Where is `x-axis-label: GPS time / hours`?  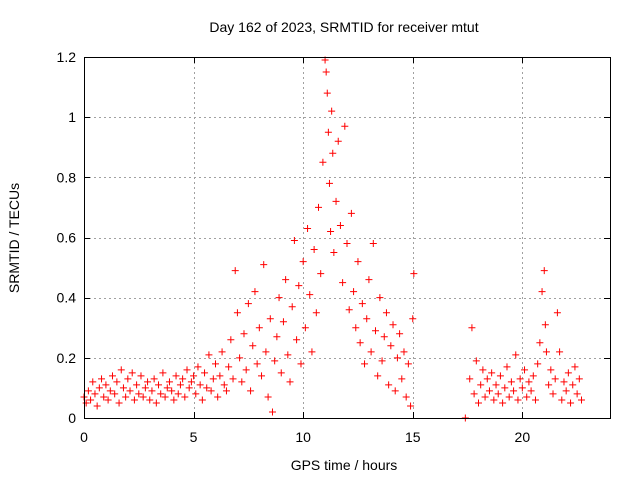 x-axis-label: GPS time / hours is located at coordinates (344, 465).